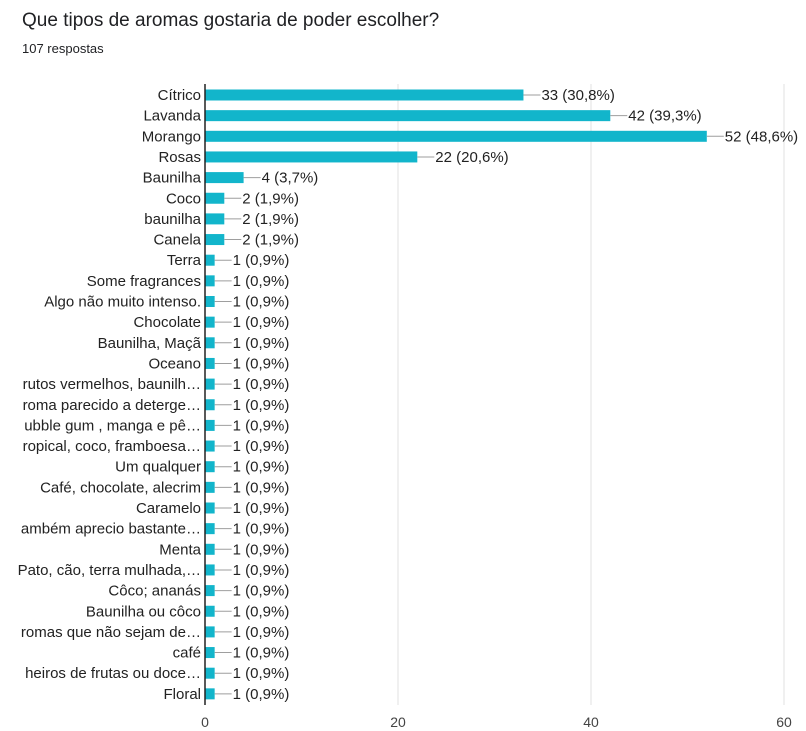 The image size is (806, 731). What do you see at coordinates (183, 198) in the screenshot?
I see `category-label: Coco` at bounding box center [183, 198].